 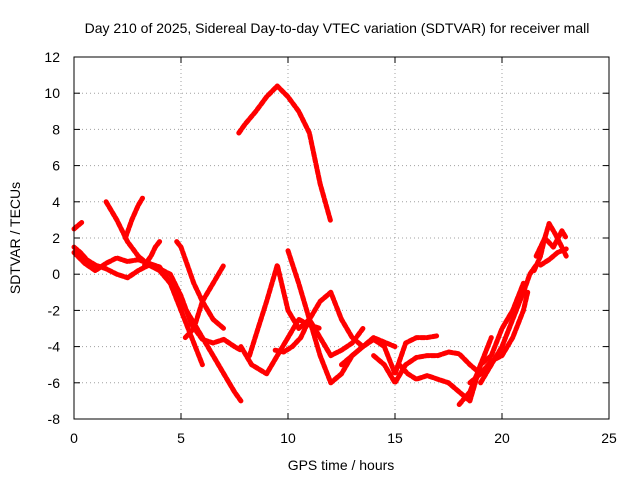 I want to click on x-tick-label: 20, so click(x=502, y=438).